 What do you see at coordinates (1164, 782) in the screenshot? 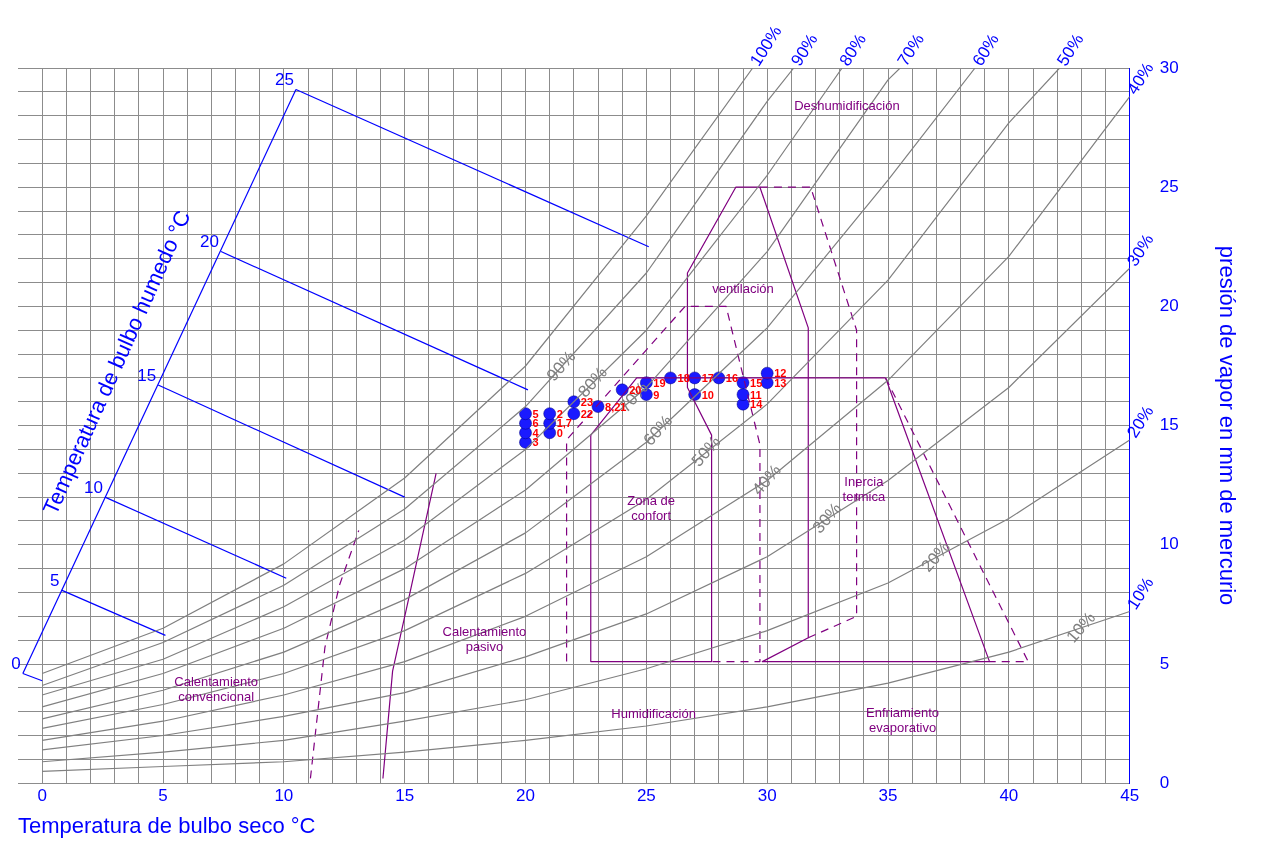
I see `y-tick-label: 0` at bounding box center [1164, 782].